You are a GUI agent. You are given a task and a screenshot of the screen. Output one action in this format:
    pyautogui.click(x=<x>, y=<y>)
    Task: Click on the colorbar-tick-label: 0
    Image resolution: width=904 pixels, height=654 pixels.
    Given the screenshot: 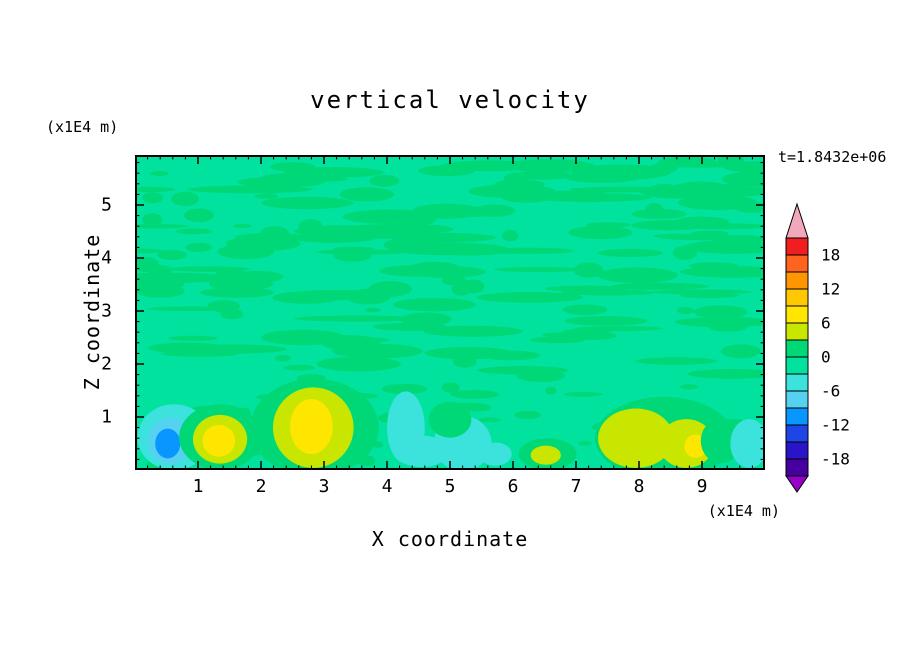 What is the action you would take?
    pyautogui.click(x=826, y=357)
    